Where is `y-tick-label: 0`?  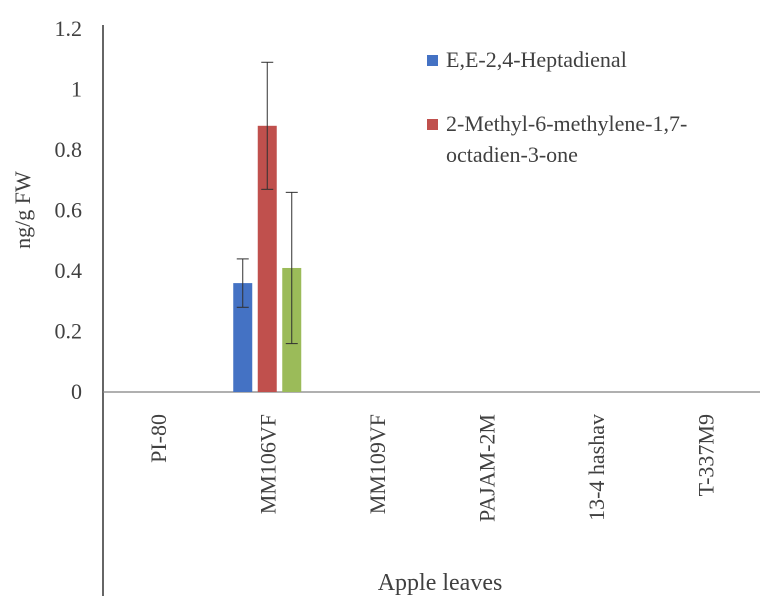
y-tick-label: 0 is located at coordinates (76, 391).